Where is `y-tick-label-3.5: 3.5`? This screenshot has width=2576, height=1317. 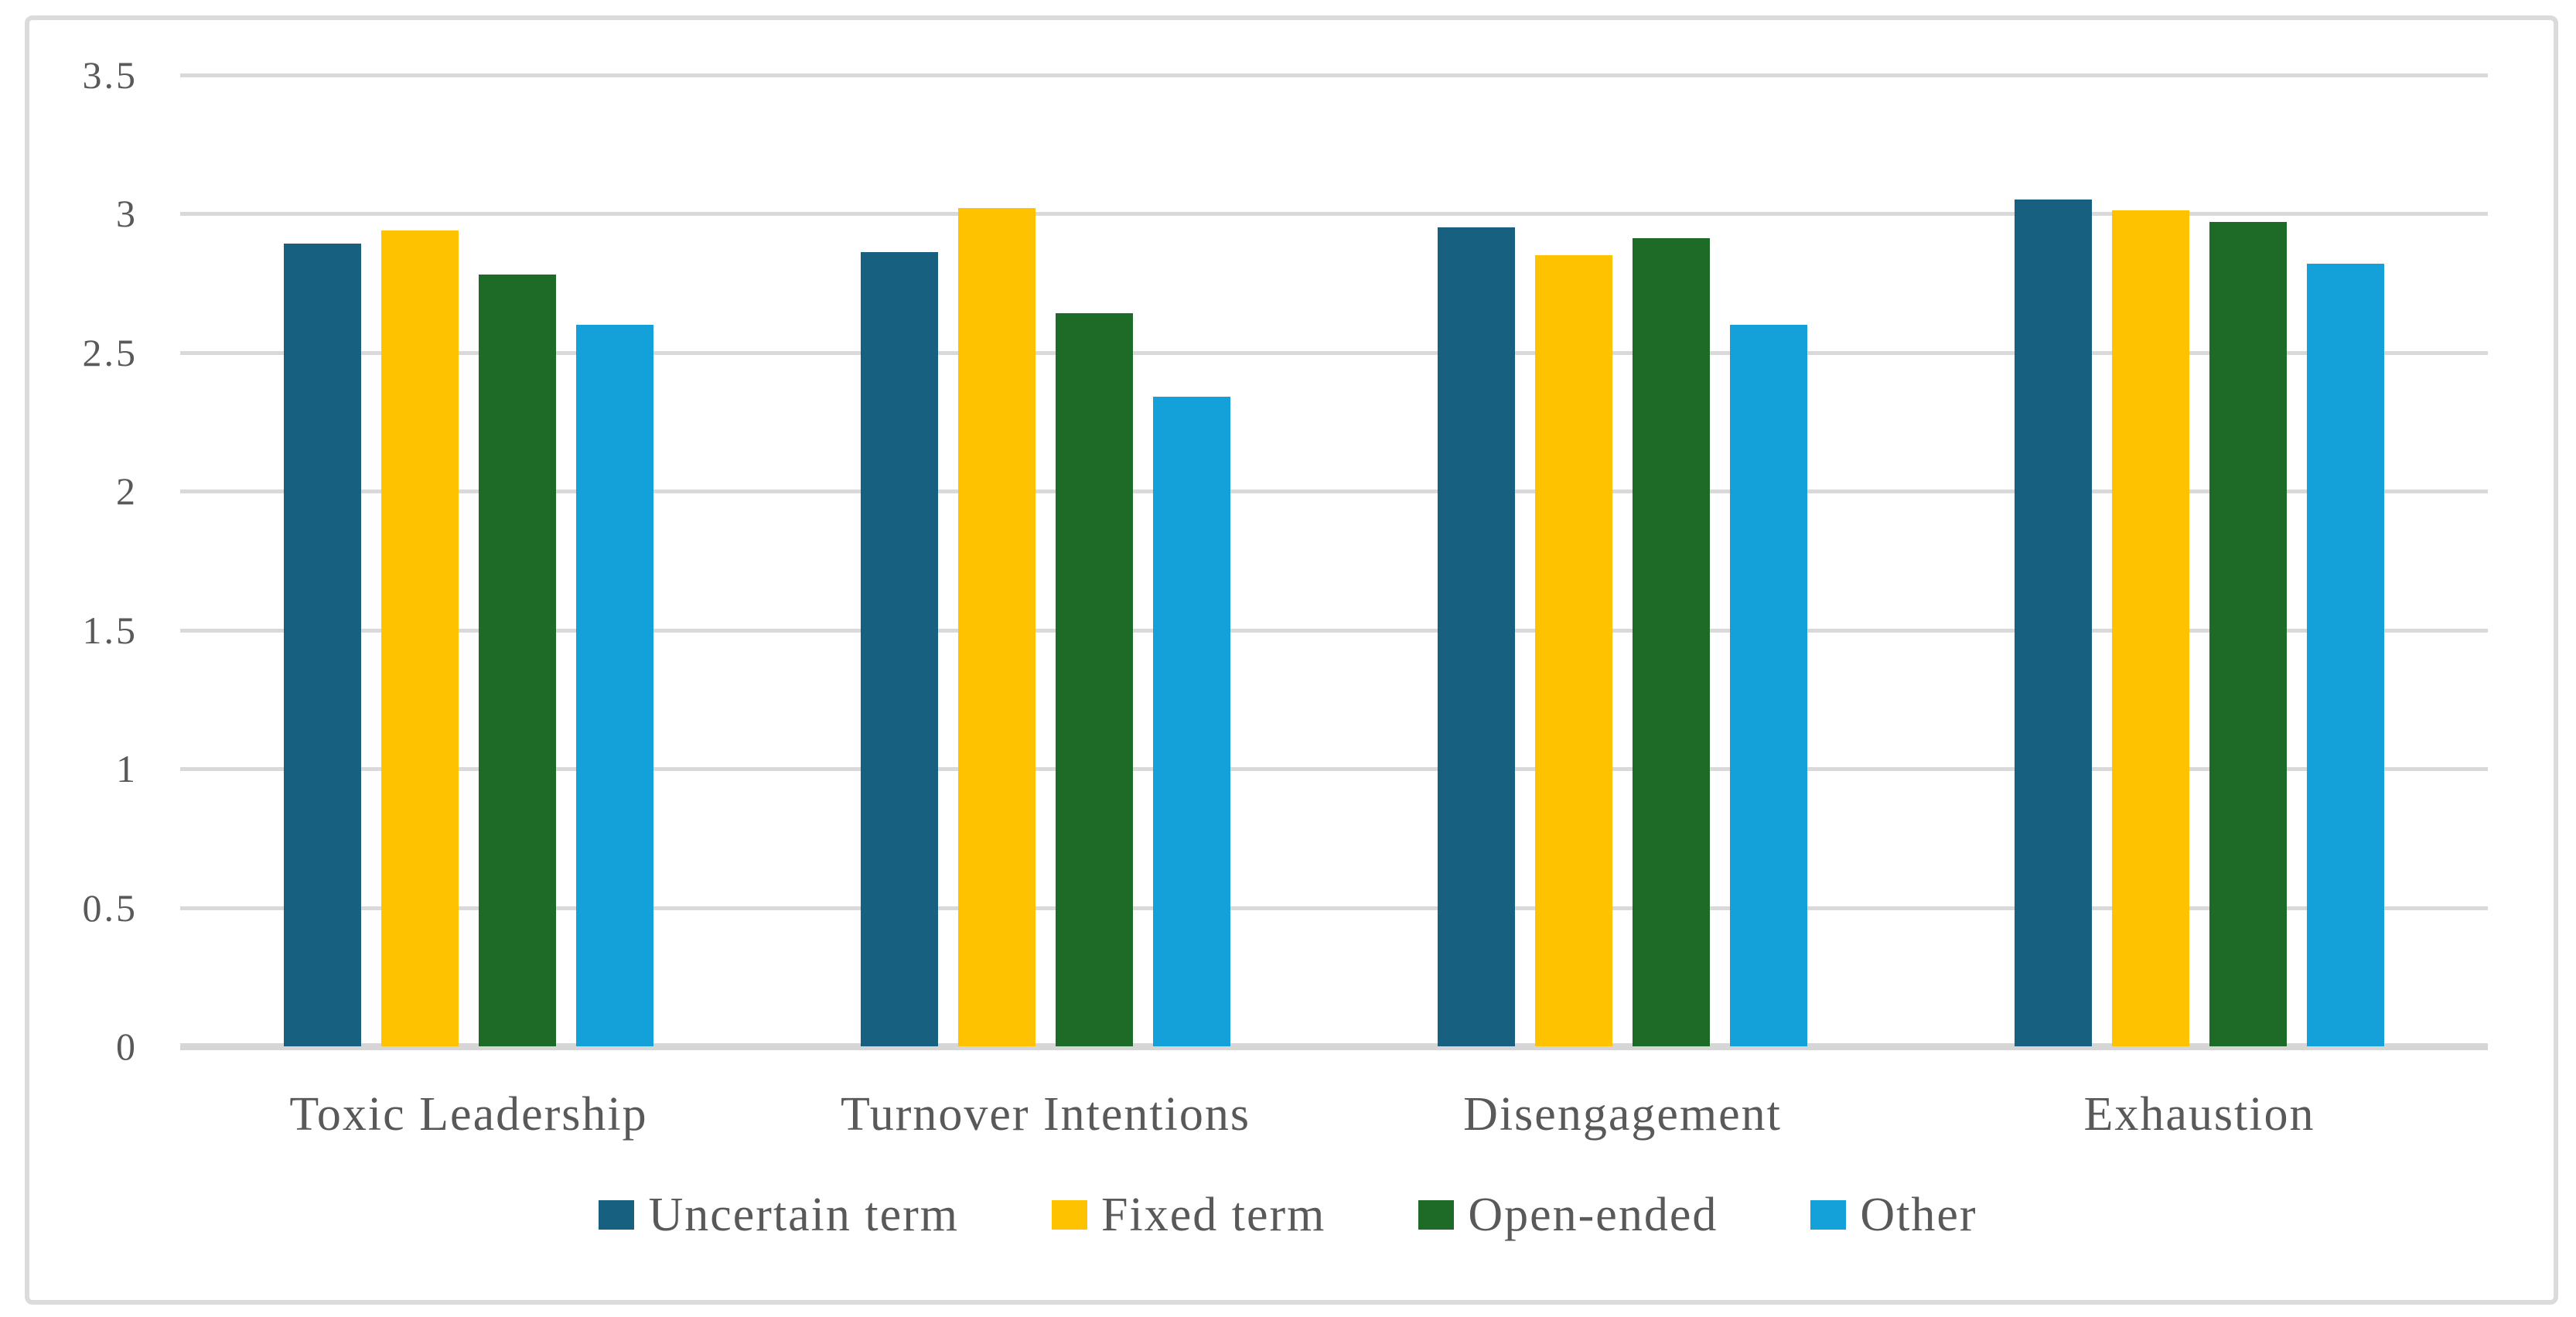
y-tick-label-3.5: 3.5 is located at coordinates (110, 75).